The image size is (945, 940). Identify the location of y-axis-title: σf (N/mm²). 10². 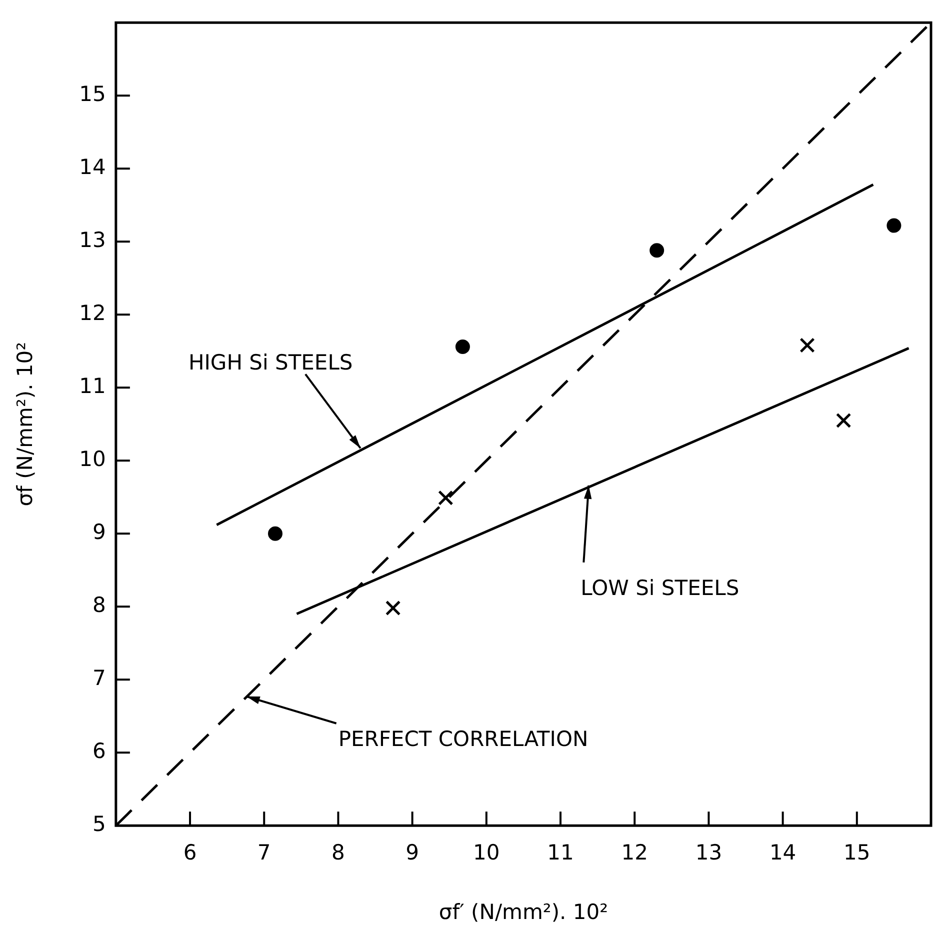
(25, 424).